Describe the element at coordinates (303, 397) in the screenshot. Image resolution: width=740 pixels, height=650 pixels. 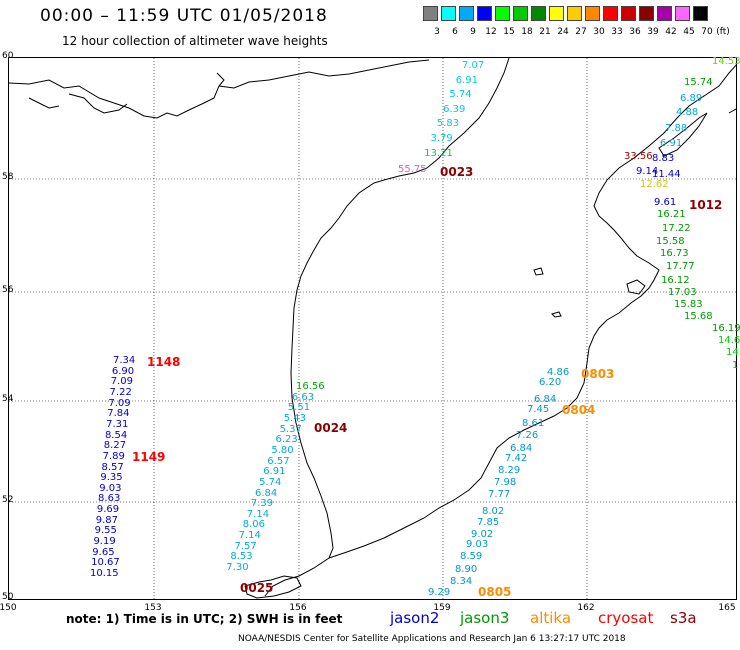
I see `track-center-value: 6.63` at that location.